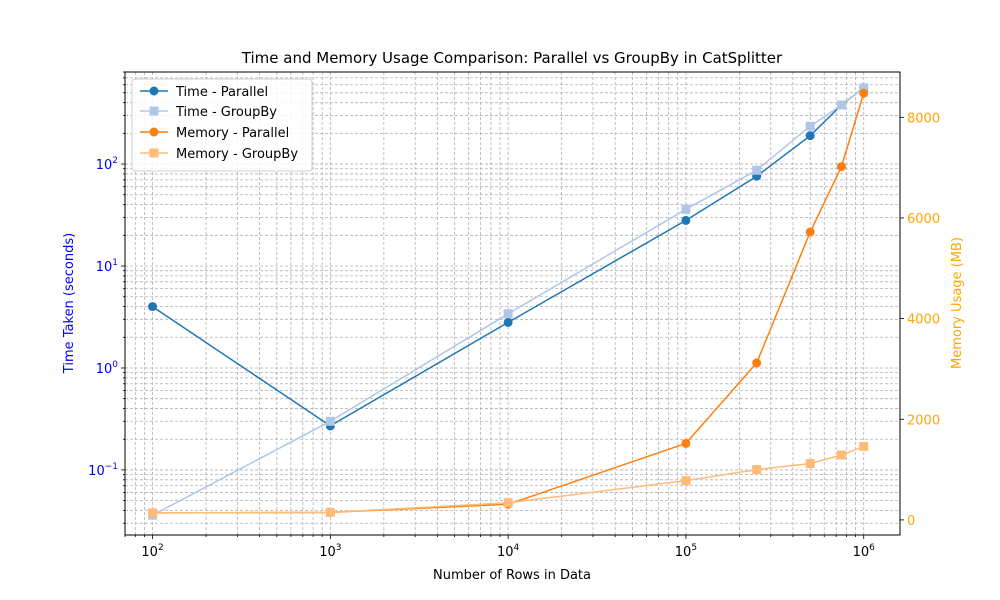  What do you see at coordinates (923, 219) in the screenshot?
I see `y-right-tick-label: 6000` at bounding box center [923, 219].